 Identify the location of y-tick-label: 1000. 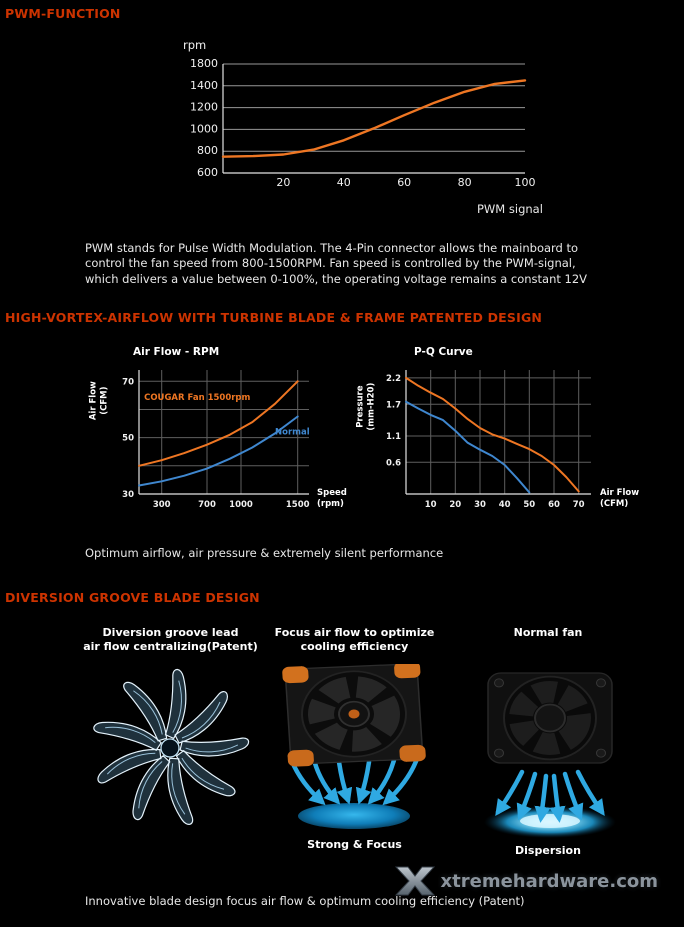
(204, 128).